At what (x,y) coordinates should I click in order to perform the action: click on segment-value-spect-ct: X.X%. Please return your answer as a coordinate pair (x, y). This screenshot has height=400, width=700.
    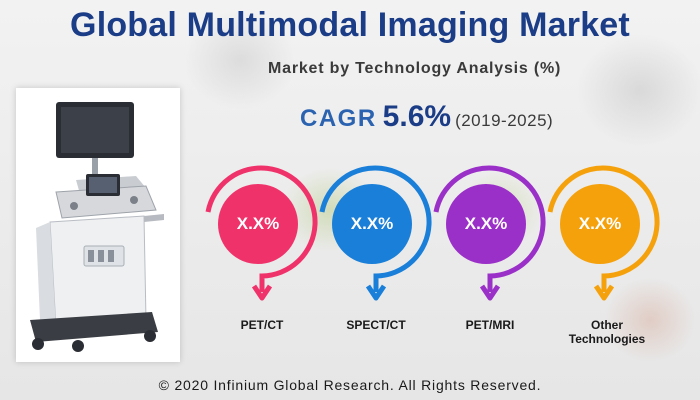
    Looking at the image, I should click on (372, 223).